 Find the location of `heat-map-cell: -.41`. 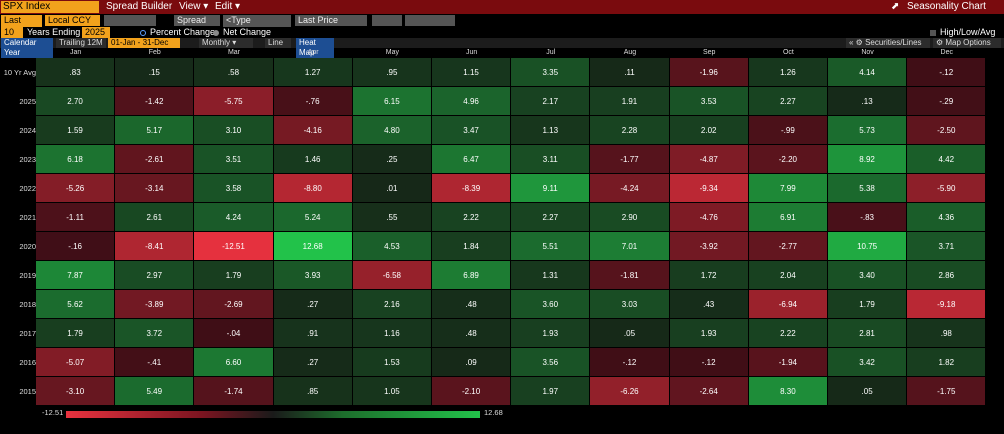

heat-map-cell: -.41 is located at coordinates (155, 362).